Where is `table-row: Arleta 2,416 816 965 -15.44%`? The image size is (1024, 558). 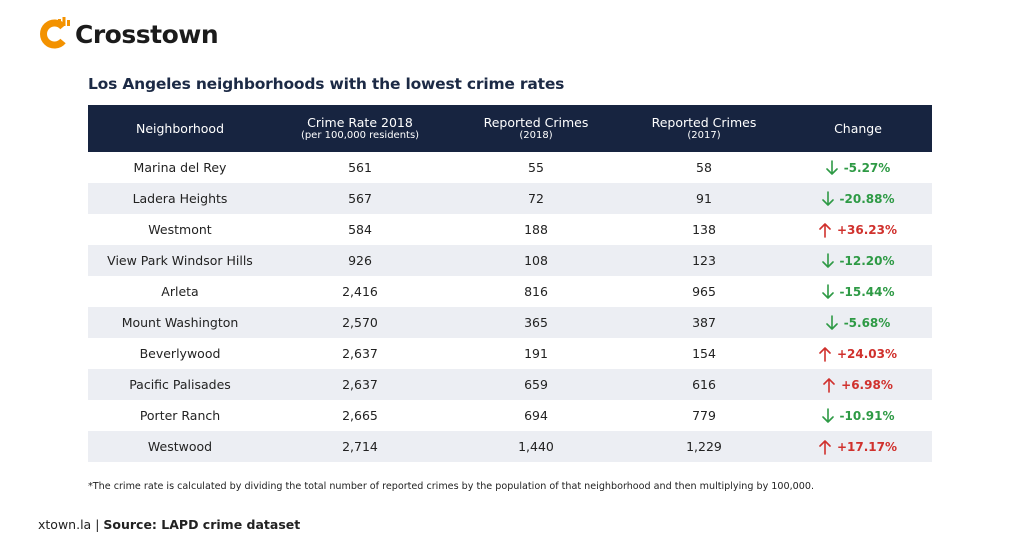 table-row: Arleta 2,416 816 965 -15.44% is located at coordinates (510, 291).